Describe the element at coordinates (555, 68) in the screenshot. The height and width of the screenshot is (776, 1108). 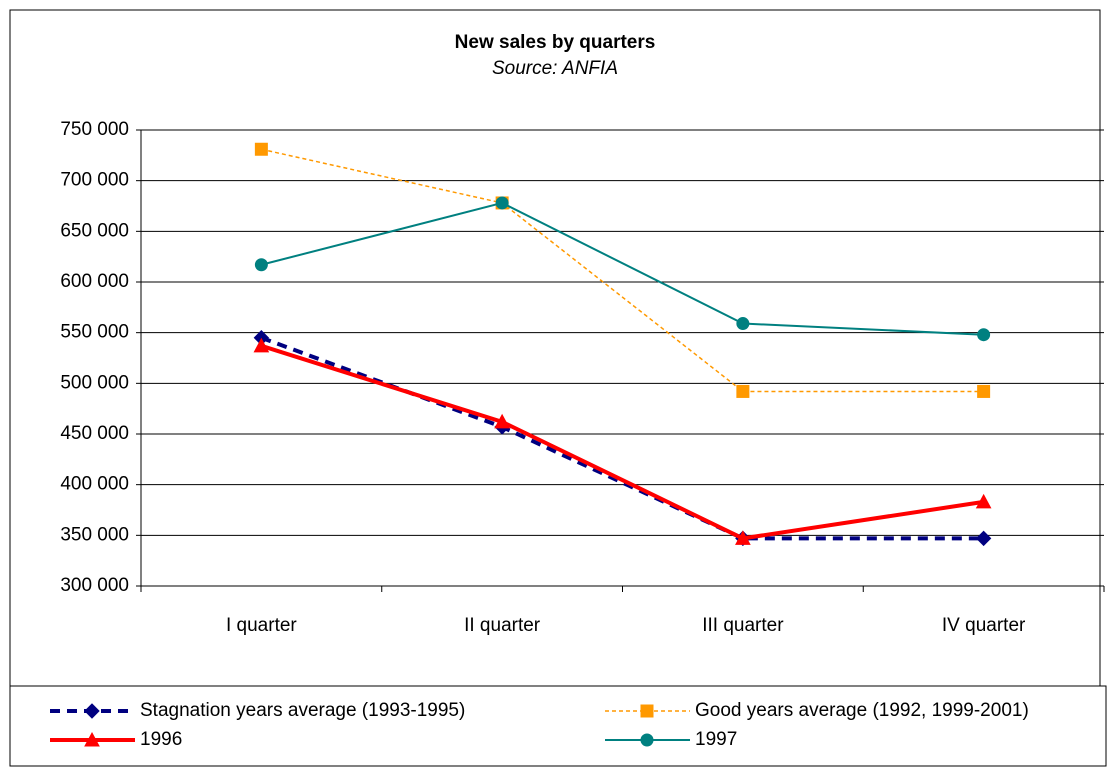
I see `chart-subtitle: Source: ANFIA` at that location.